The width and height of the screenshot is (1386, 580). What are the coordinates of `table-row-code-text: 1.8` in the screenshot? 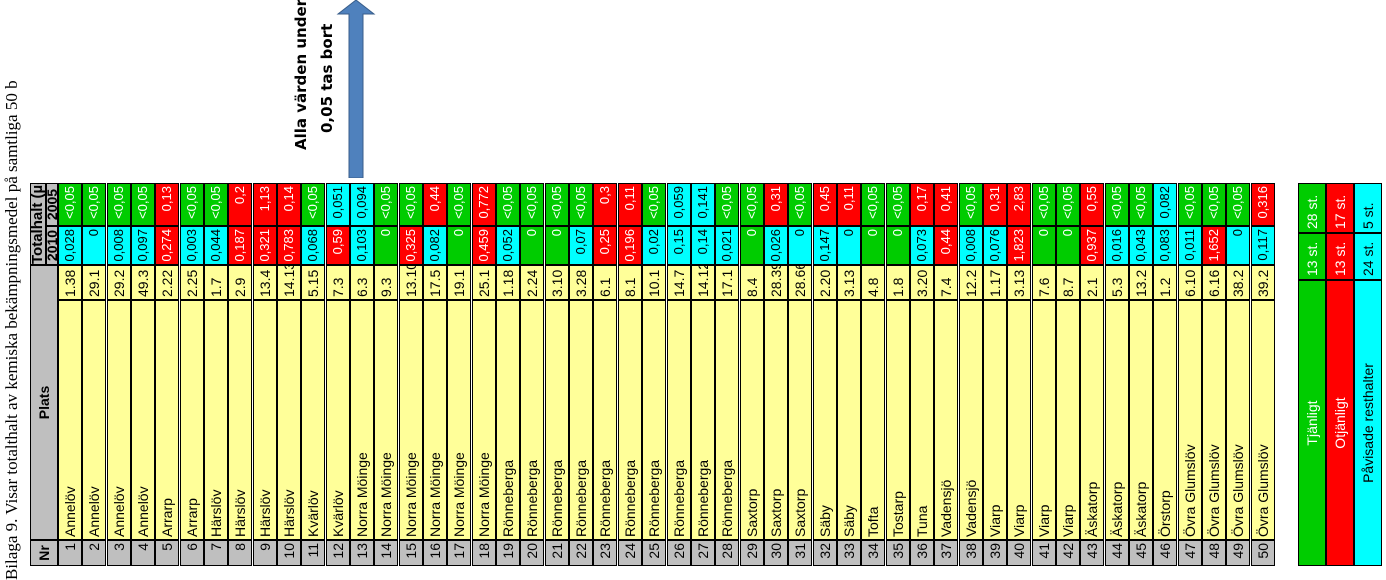 It's located at (897, 287).